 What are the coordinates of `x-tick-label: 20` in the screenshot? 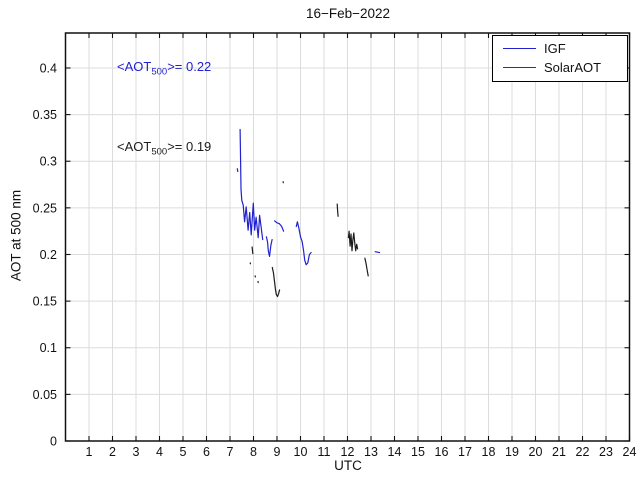 It's located at (536, 452).